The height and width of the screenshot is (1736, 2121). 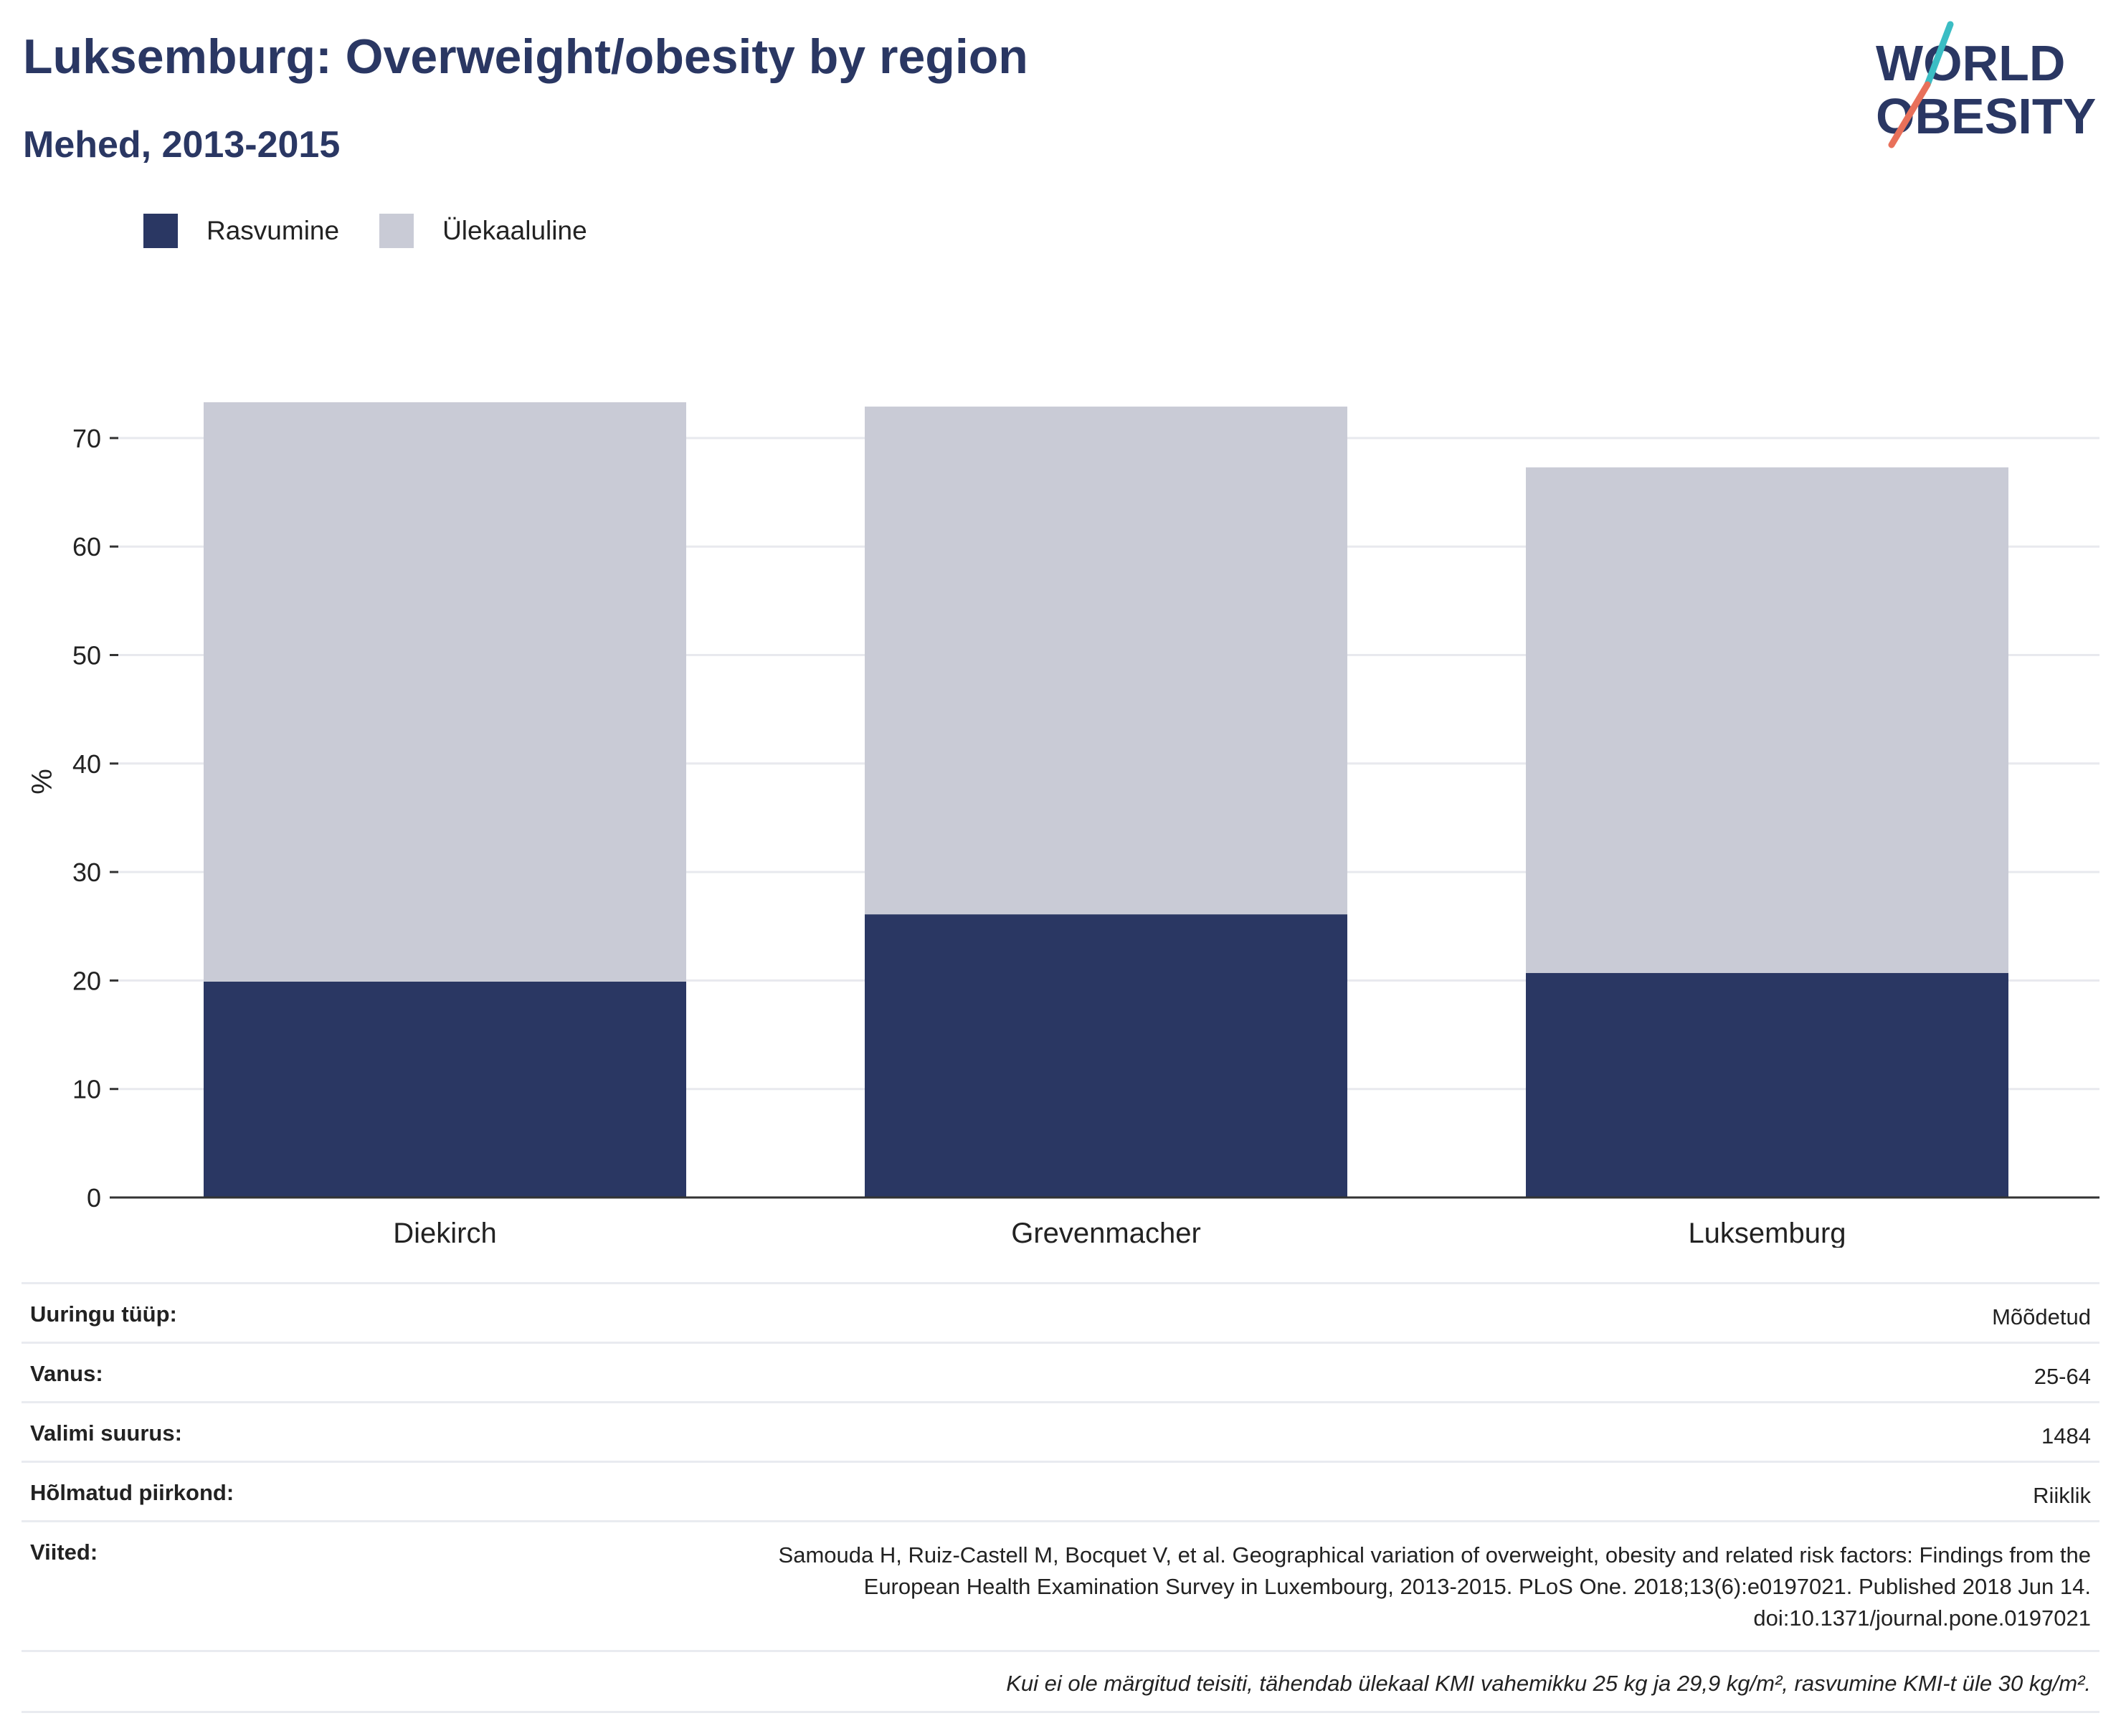 What do you see at coordinates (1106, 661) in the screenshot?
I see `bar-grevenmacher-ulekaaluline` at bounding box center [1106, 661].